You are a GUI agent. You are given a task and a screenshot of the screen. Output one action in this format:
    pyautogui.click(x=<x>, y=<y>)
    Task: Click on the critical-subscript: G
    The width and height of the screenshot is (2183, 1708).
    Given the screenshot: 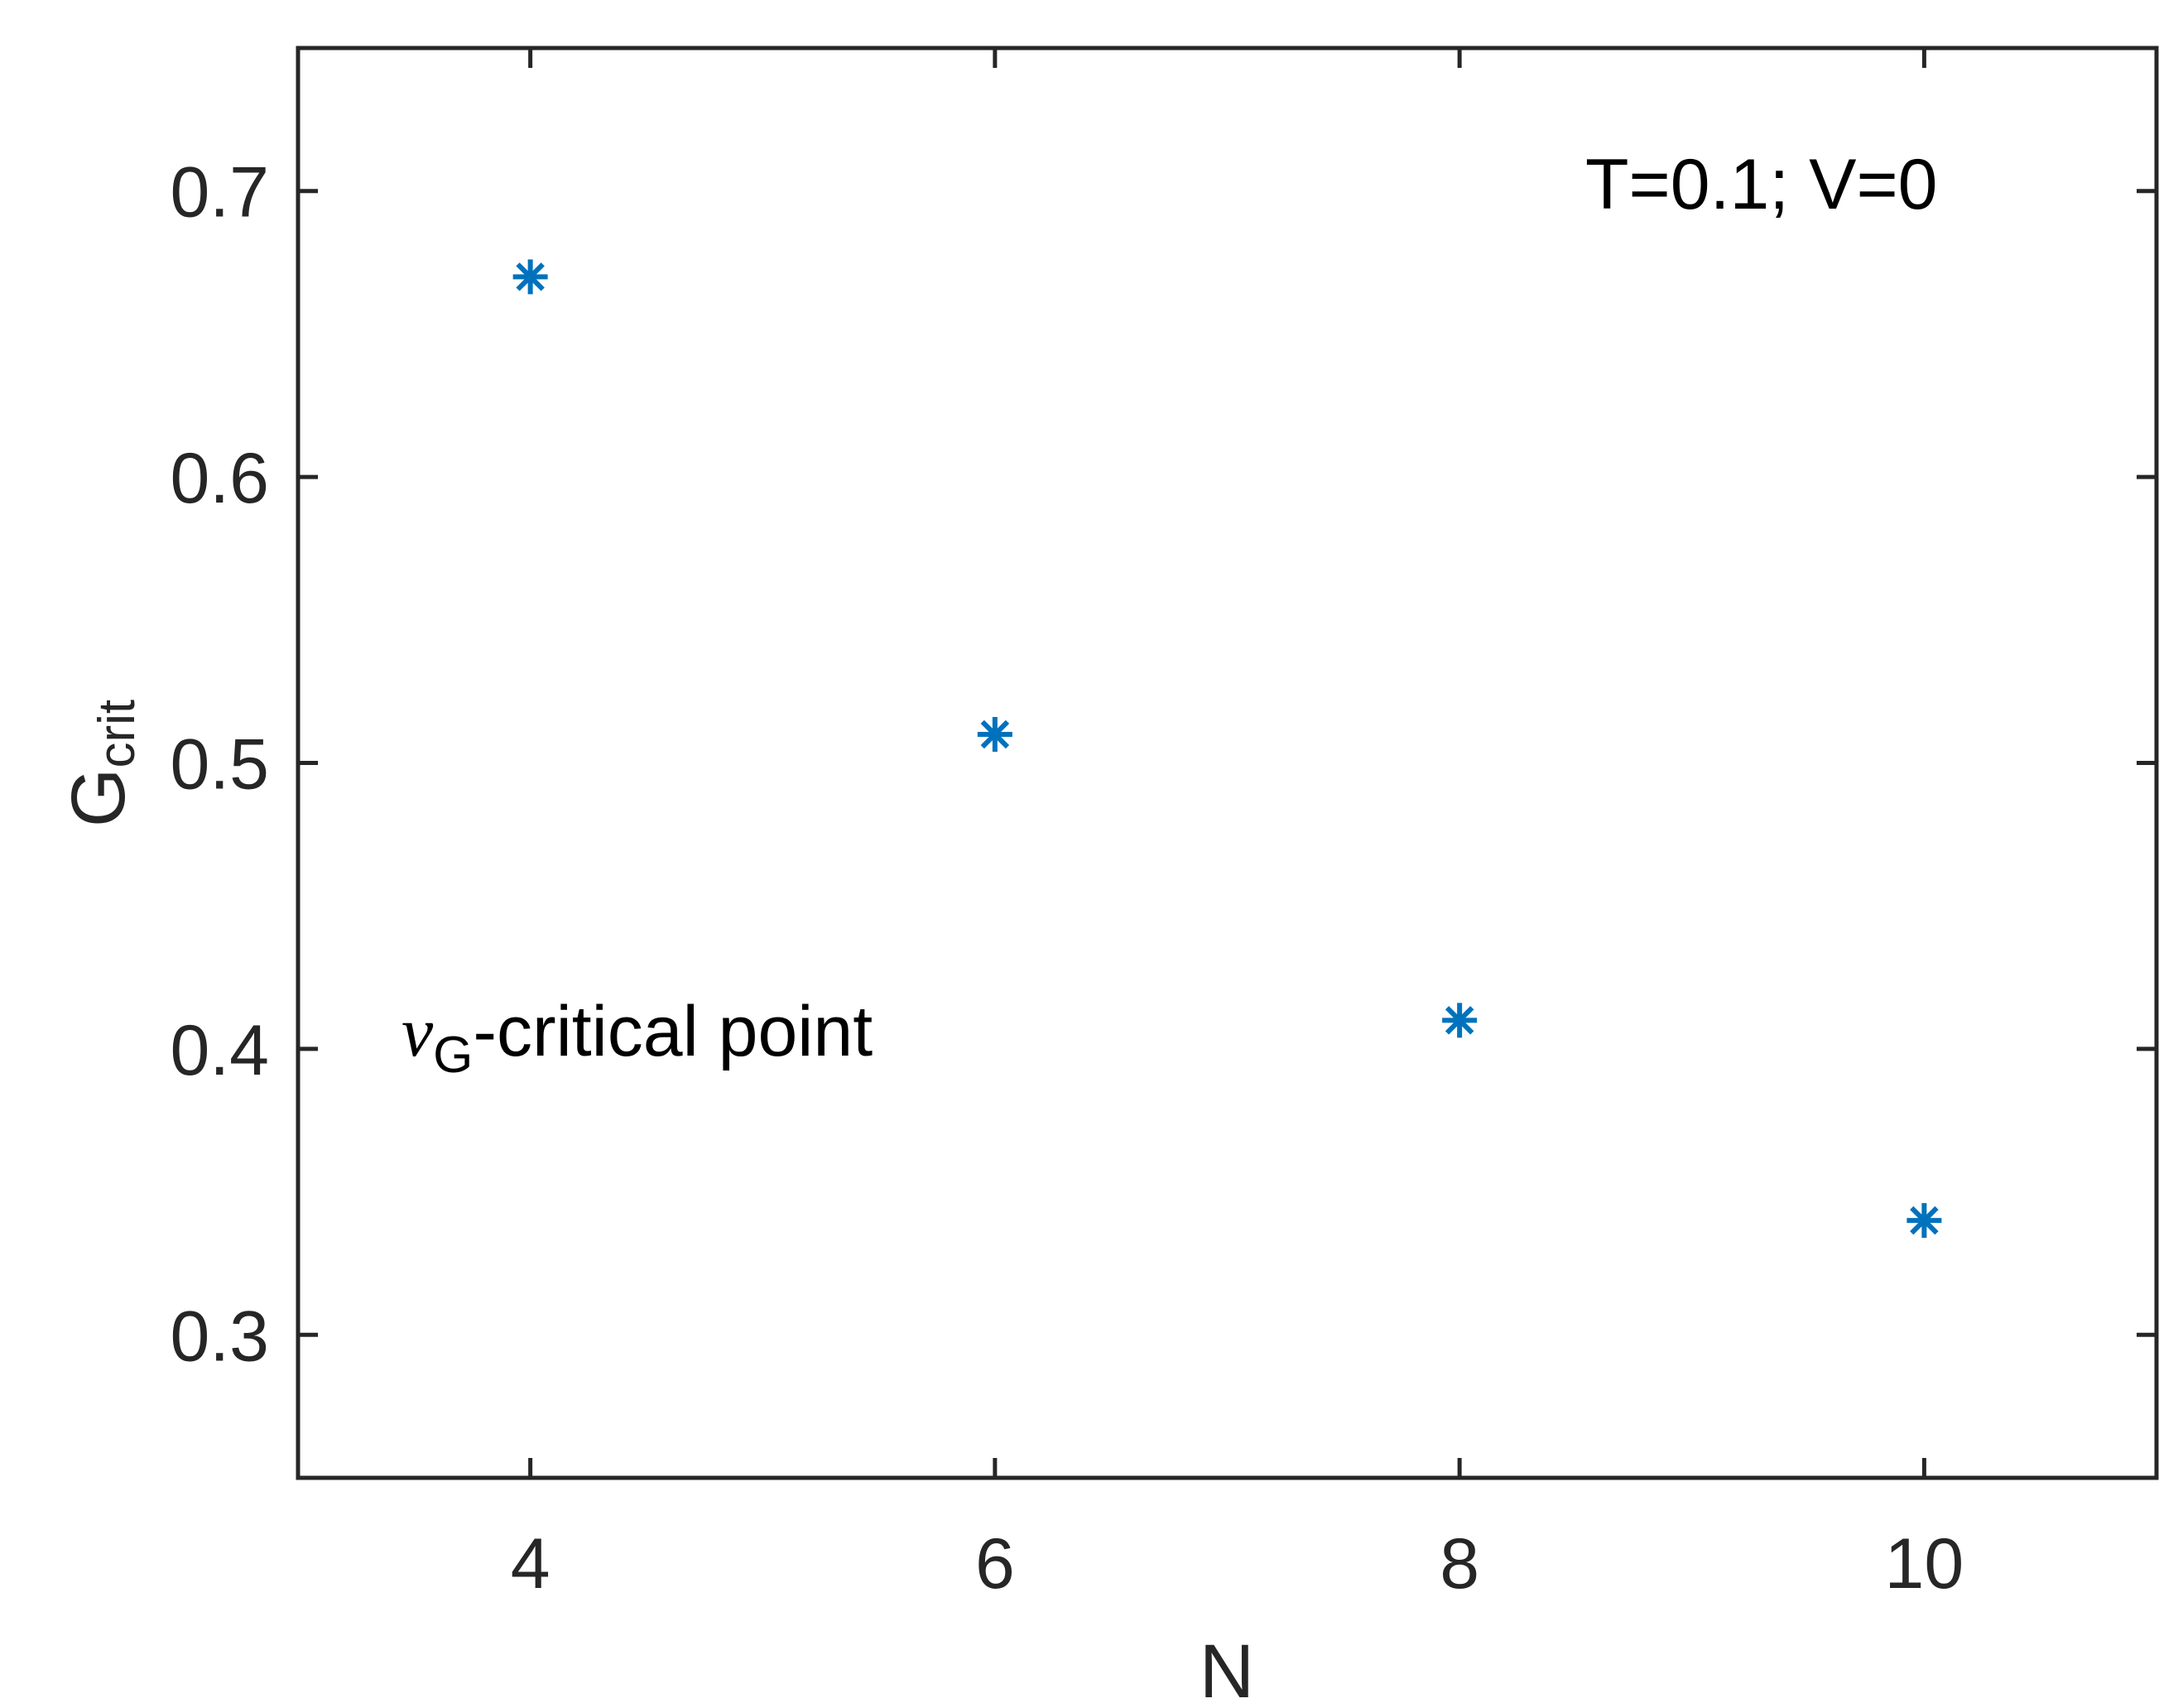 What is the action you would take?
    pyautogui.click(x=453, y=1055)
    